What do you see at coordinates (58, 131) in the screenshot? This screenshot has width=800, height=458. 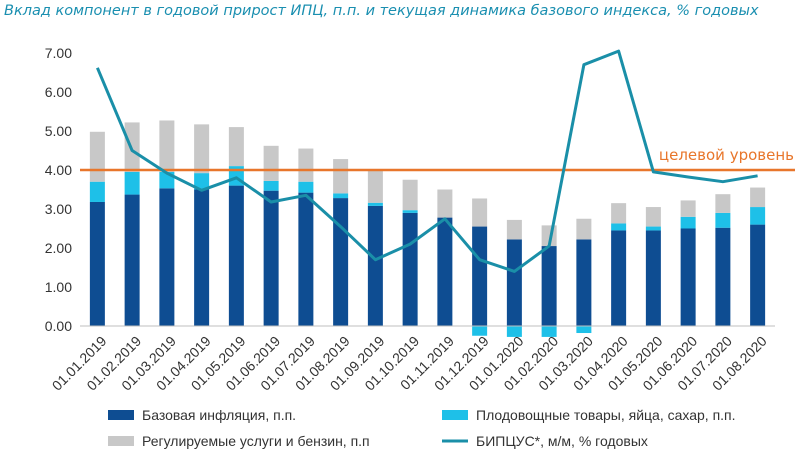 I see `y-tick-label: 5.00` at bounding box center [58, 131].